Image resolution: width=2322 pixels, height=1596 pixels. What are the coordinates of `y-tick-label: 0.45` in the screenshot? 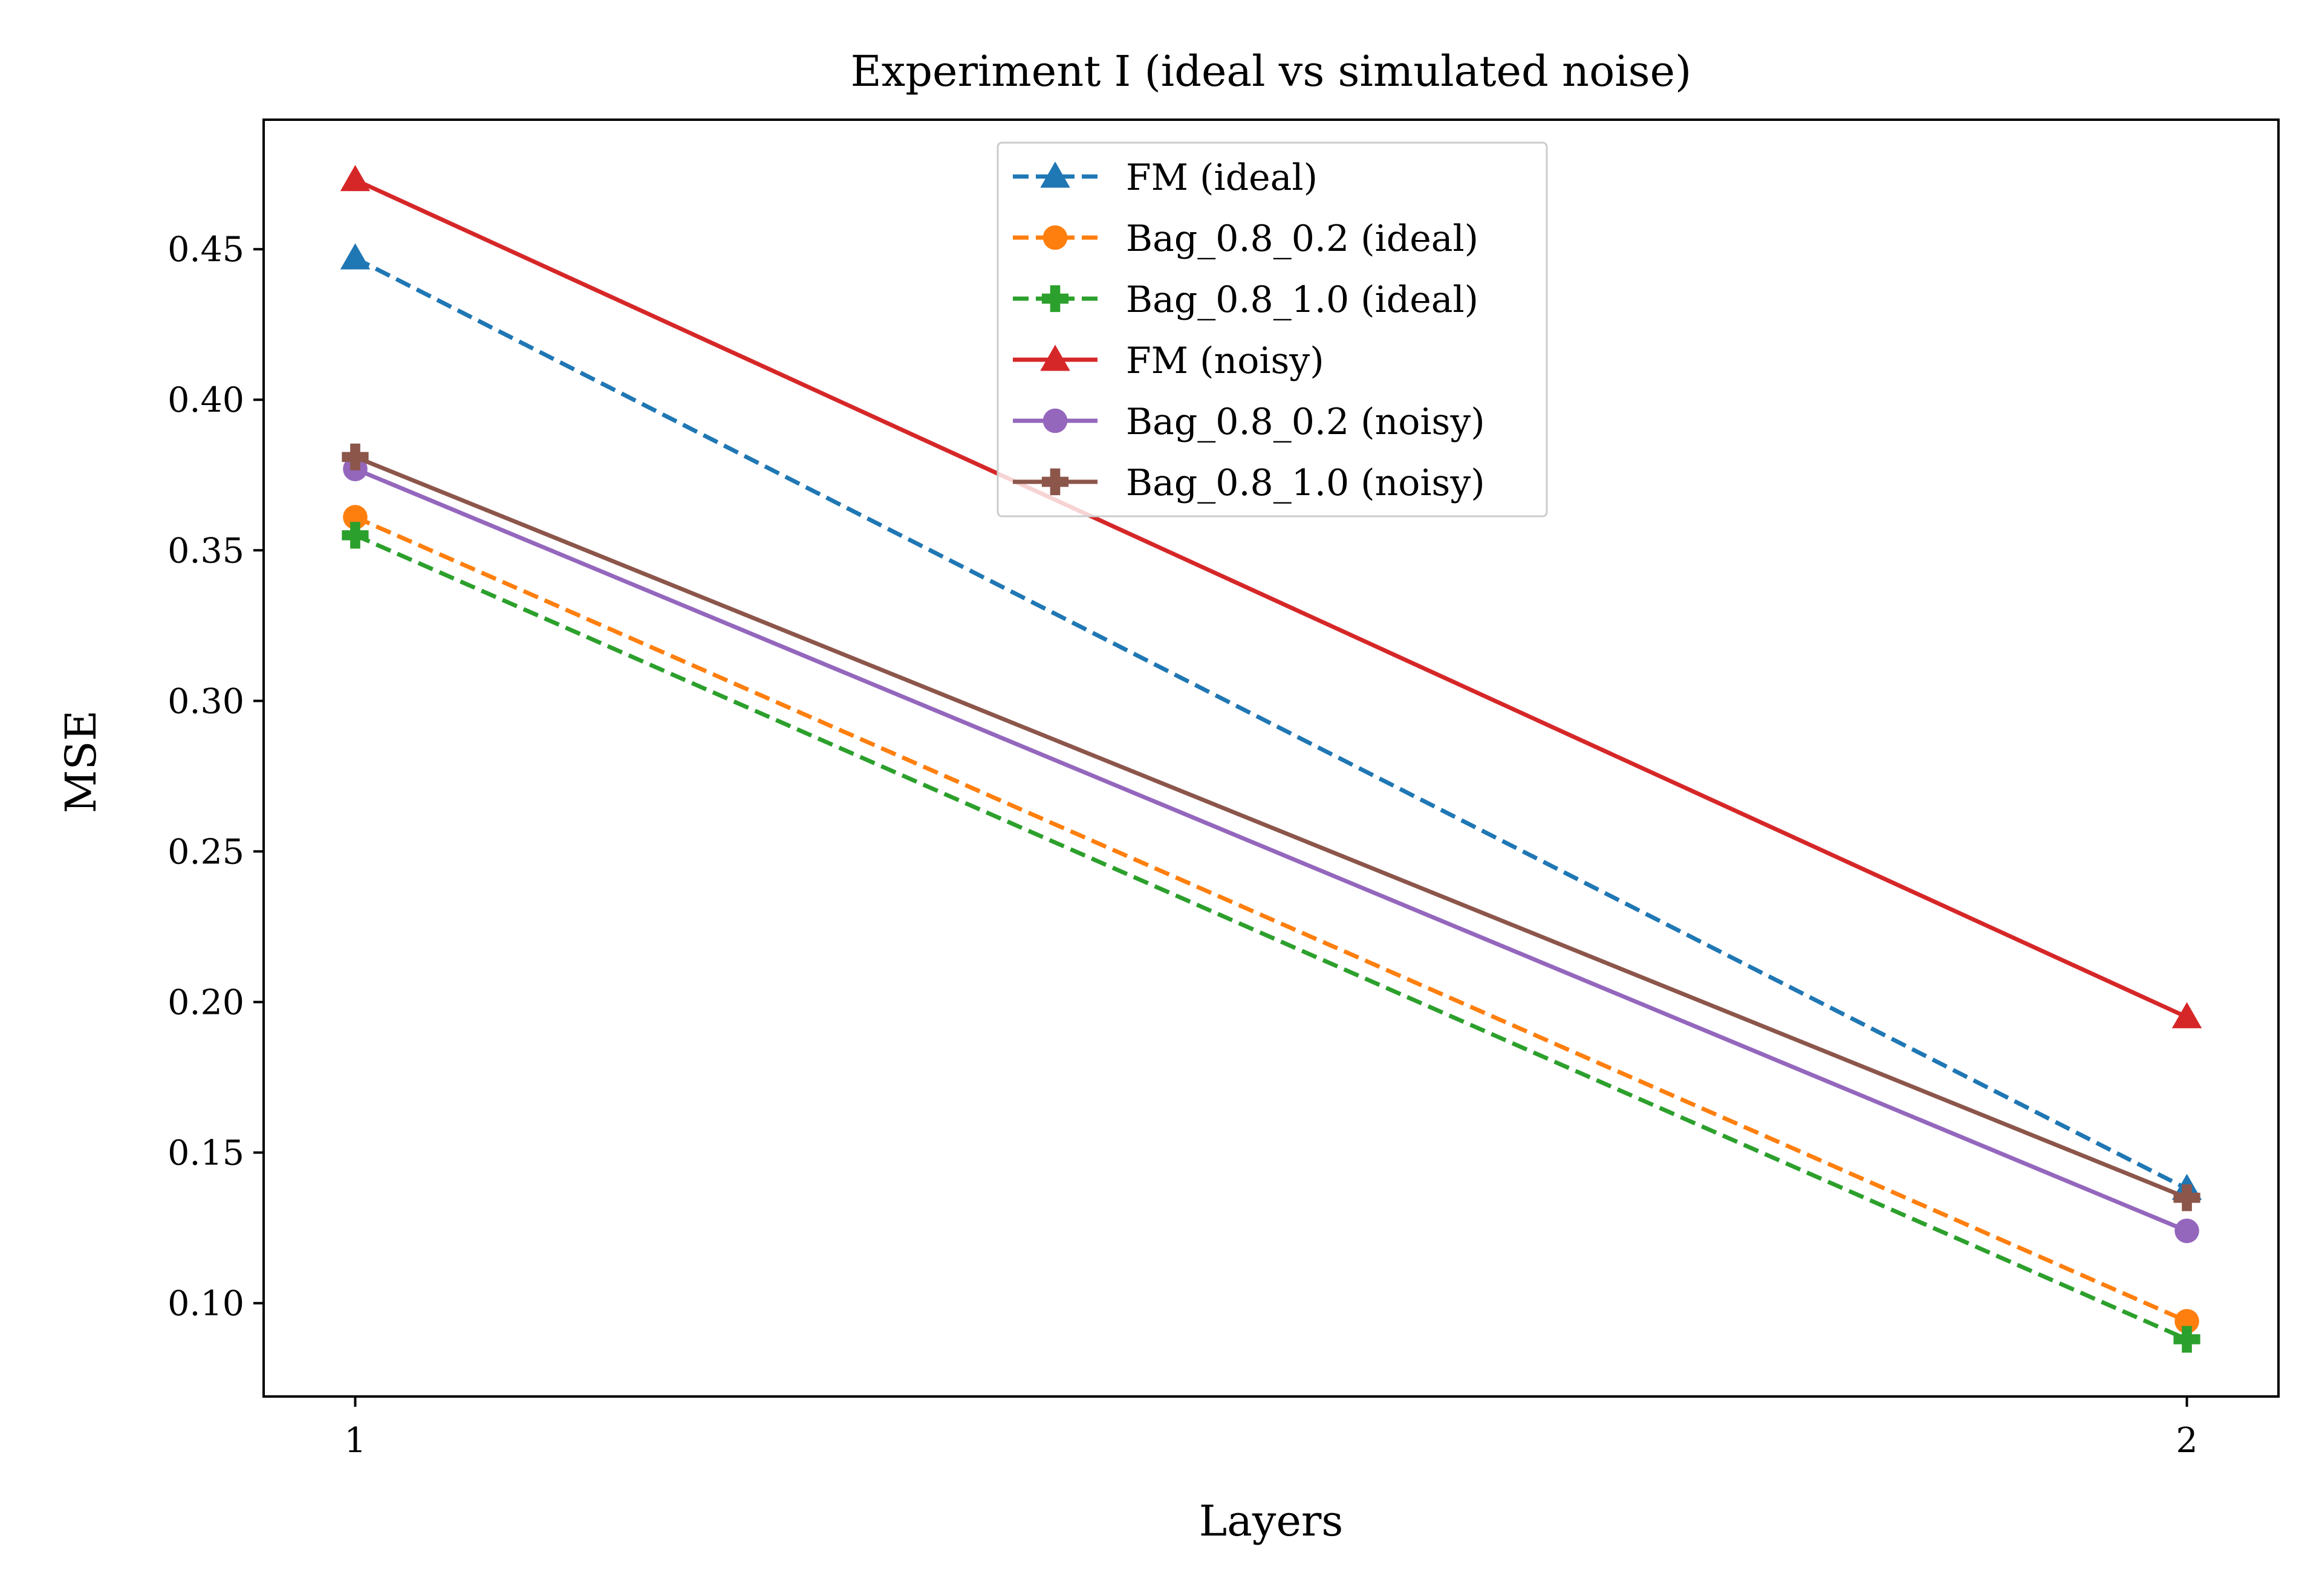 It's located at (205, 250).